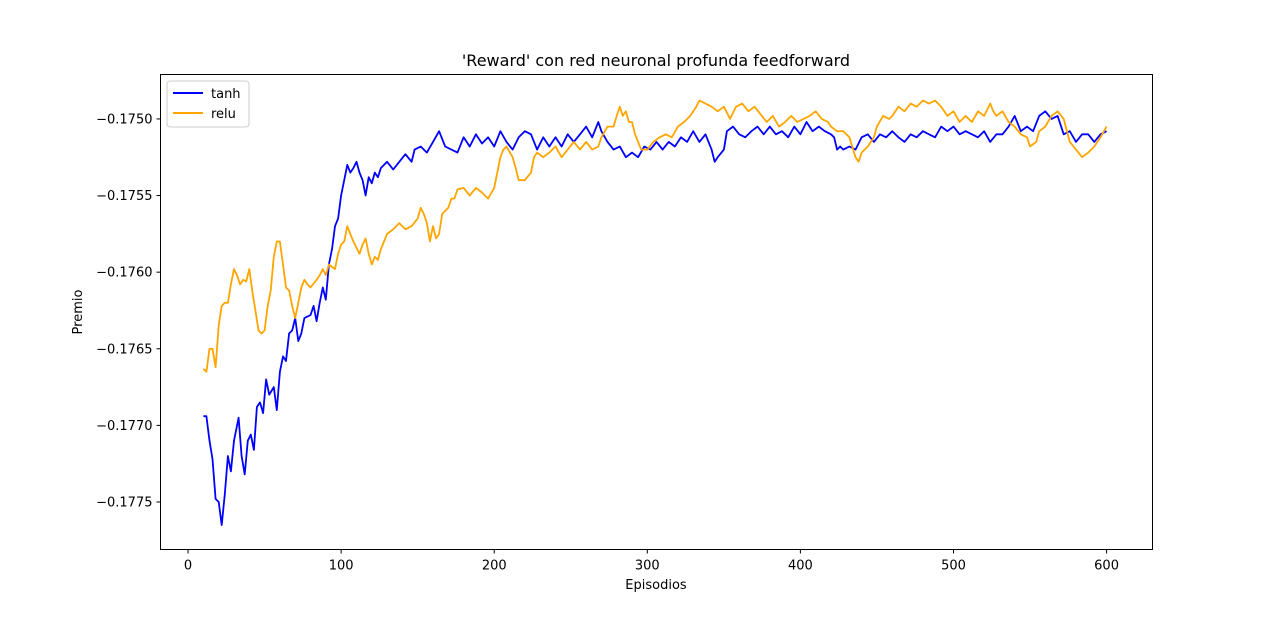  I want to click on x-tick-label: 100, so click(341, 566).